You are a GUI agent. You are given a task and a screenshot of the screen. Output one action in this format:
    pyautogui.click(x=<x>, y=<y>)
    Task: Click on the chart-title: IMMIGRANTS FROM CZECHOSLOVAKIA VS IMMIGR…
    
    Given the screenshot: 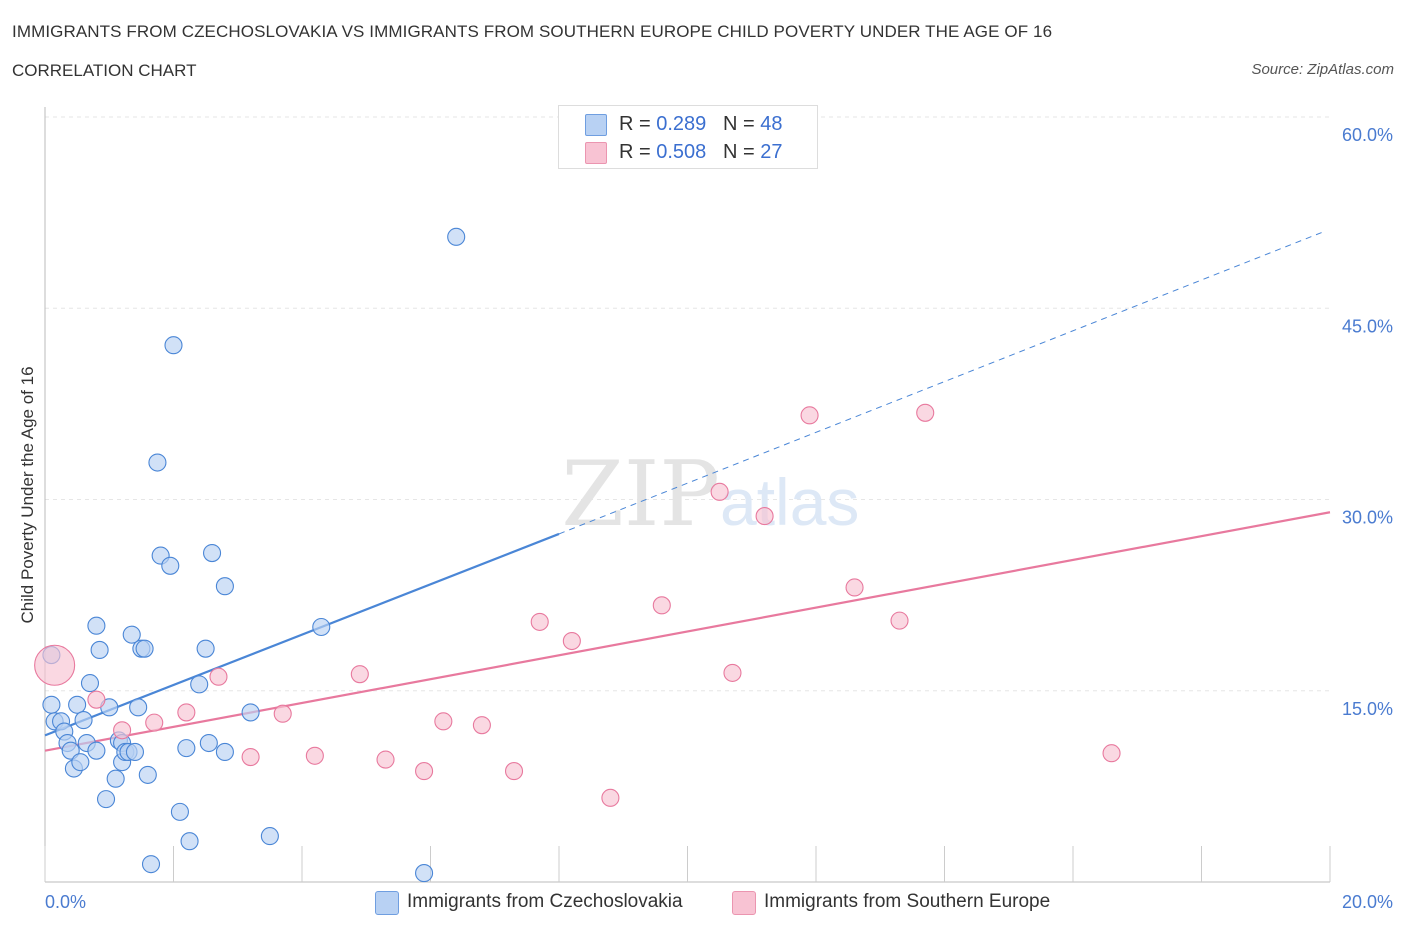 What is the action you would take?
    pyautogui.click(x=532, y=31)
    